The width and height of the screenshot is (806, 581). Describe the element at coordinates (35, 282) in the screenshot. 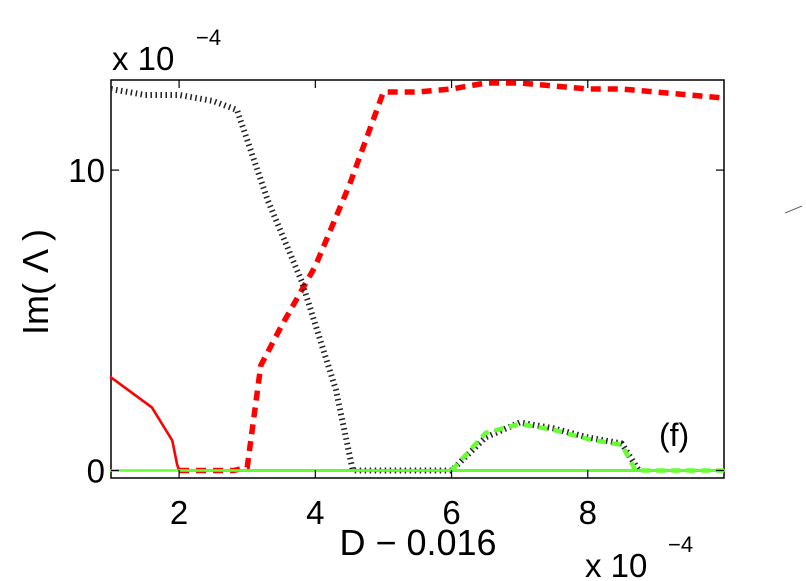

I see `y-axis-label: Im( Λ )` at that location.